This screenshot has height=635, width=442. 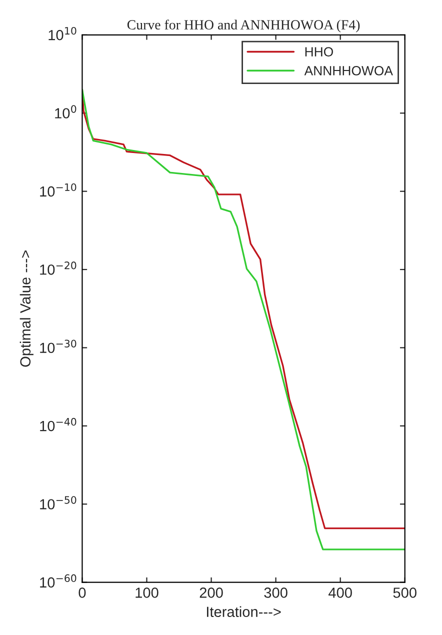 What do you see at coordinates (82, 593) in the screenshot?
I see `x-tick-label: 0` at bounding box center [82, 593].